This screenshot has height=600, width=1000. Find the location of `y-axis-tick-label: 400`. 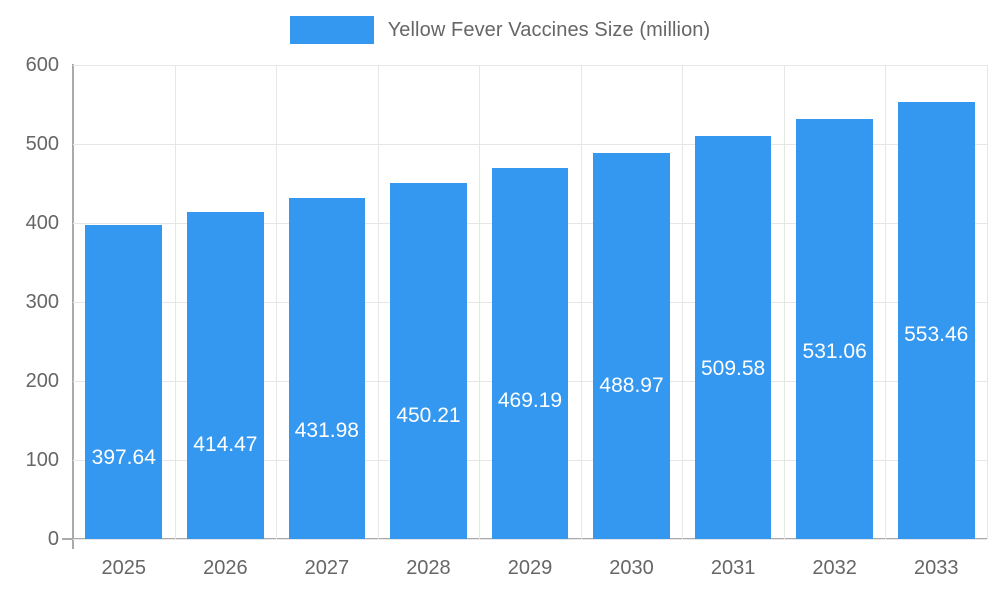

y-axis-tick-label: 400 is located at coordinates (42, 223).